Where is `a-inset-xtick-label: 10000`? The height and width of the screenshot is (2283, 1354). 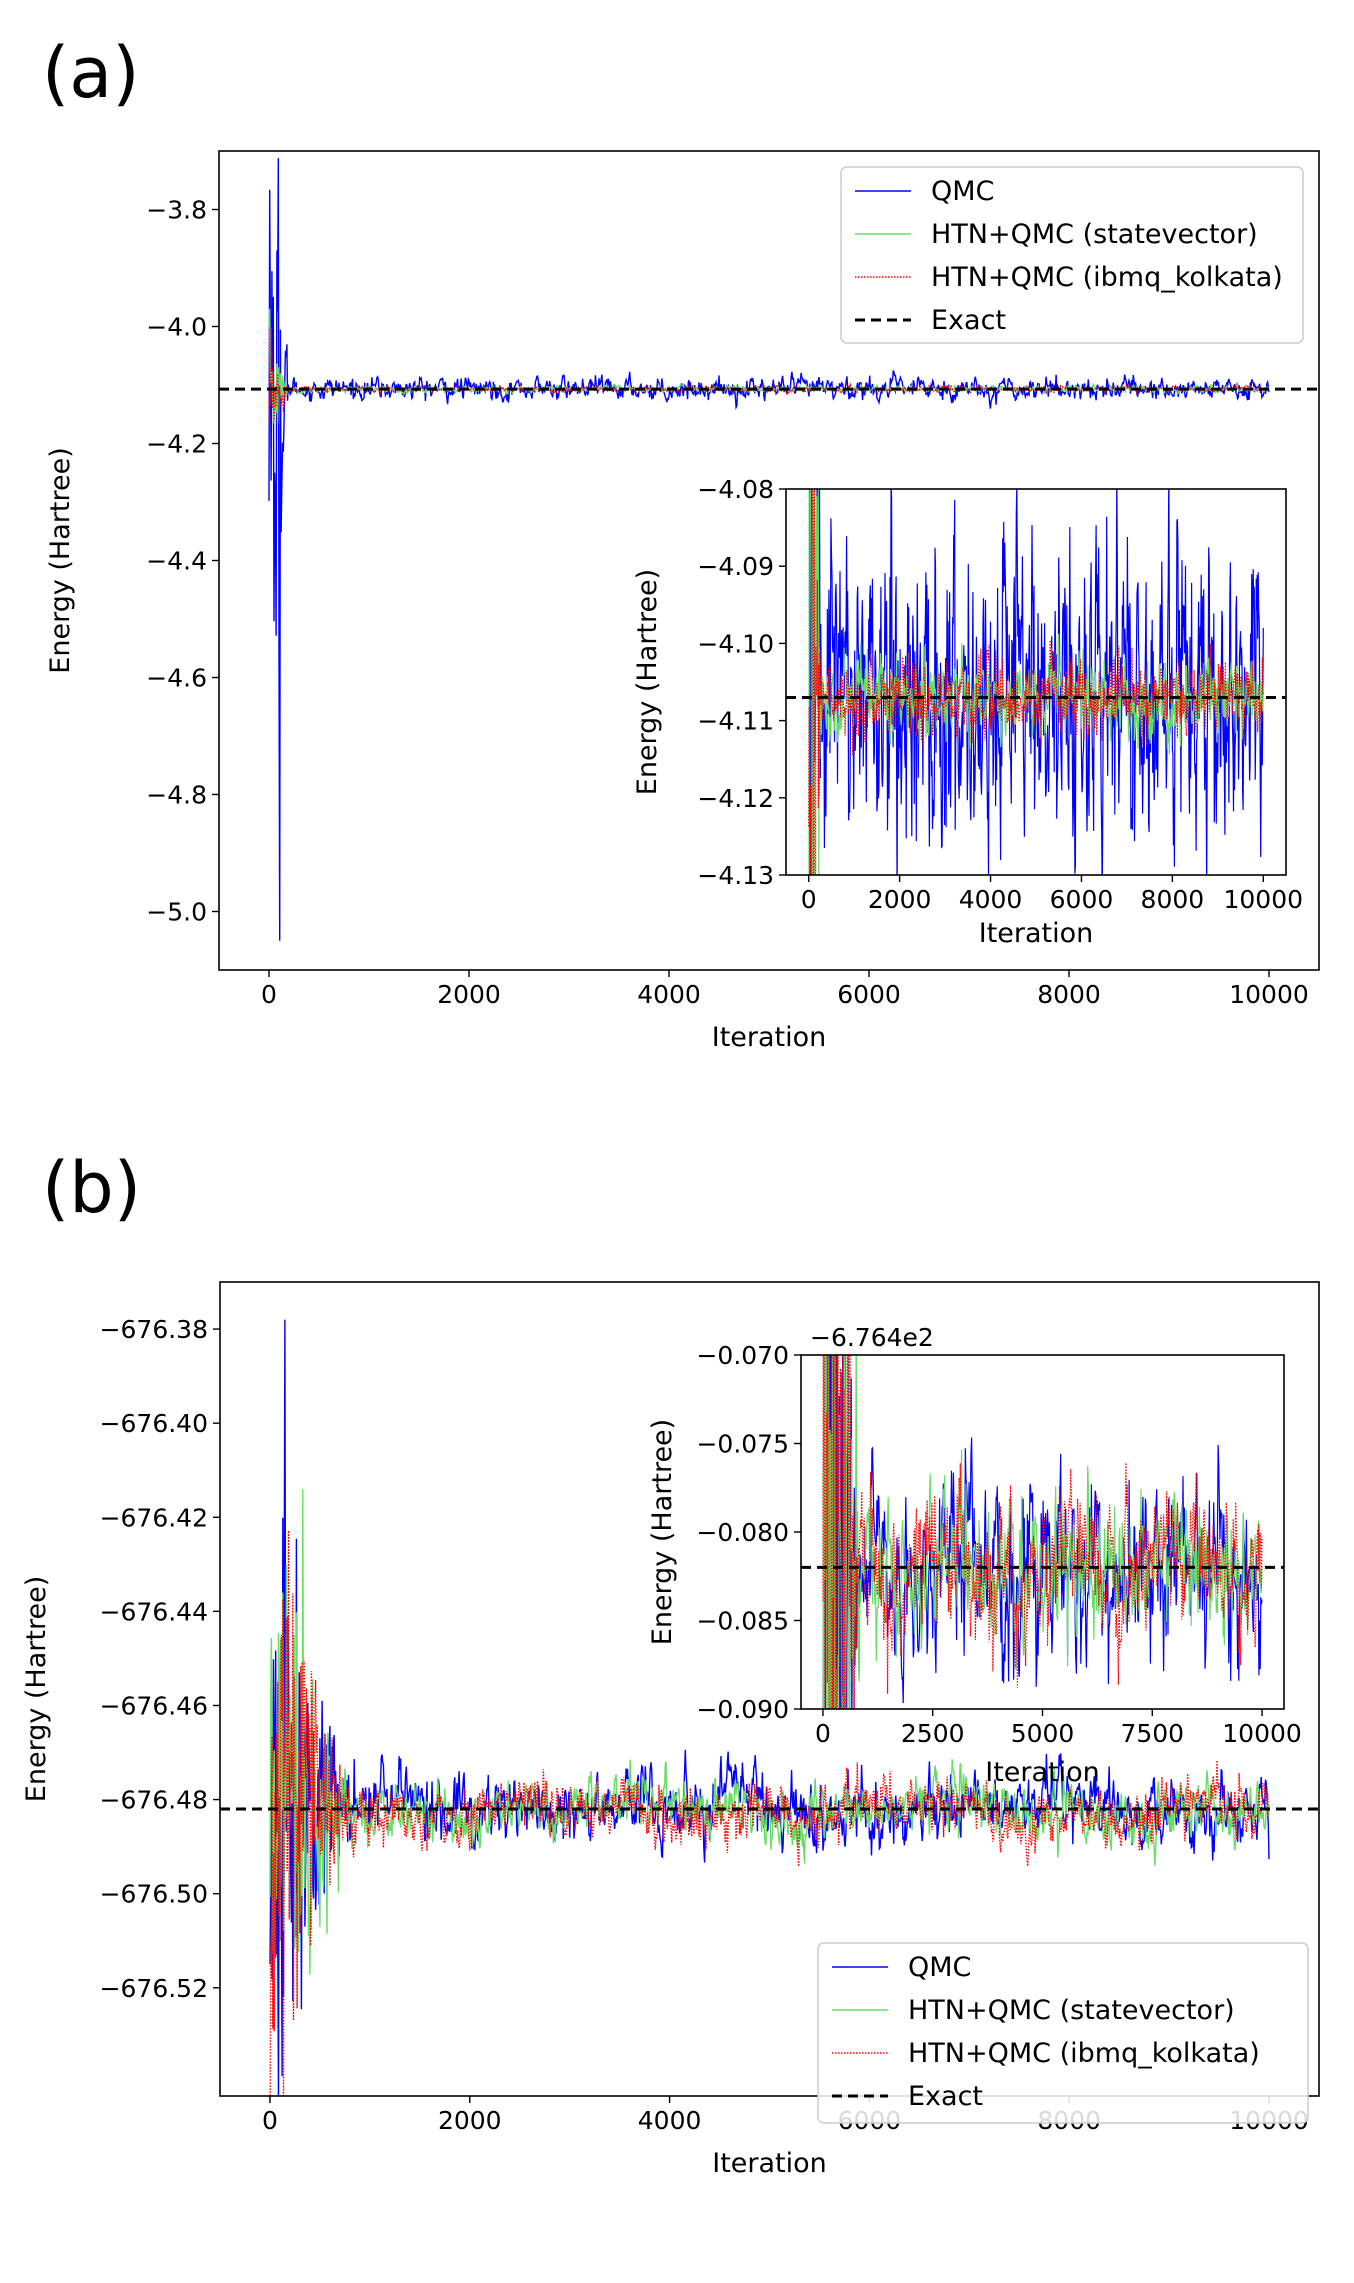
a-inset-xtick-label: 10000 is located at coordinates (1264, 899).